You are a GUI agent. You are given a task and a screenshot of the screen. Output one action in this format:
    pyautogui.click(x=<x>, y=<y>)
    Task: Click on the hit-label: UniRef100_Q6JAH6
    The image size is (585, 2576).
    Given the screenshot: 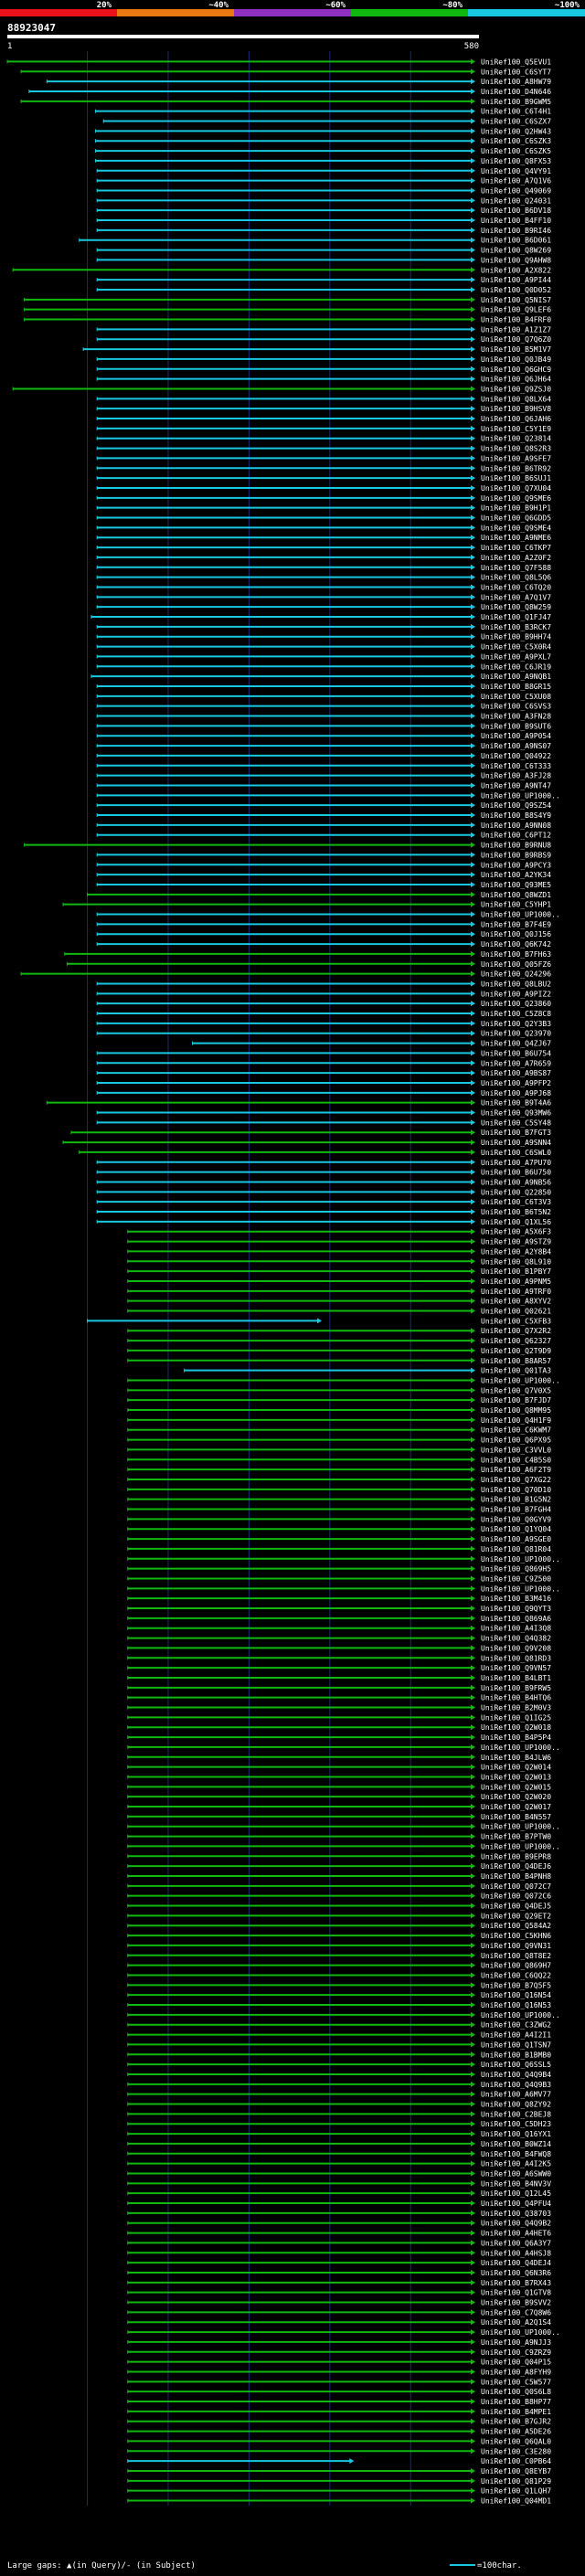 What is the action you would take?
    pyautogui.click(x=516, y=419)
    